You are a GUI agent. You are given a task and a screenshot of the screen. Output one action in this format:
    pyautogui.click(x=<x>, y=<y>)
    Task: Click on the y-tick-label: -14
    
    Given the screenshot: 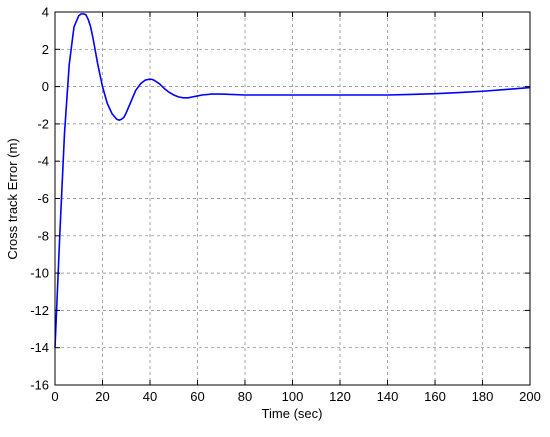 What is the action you would take?
    pyautogui.click(x=39, y=347)
    